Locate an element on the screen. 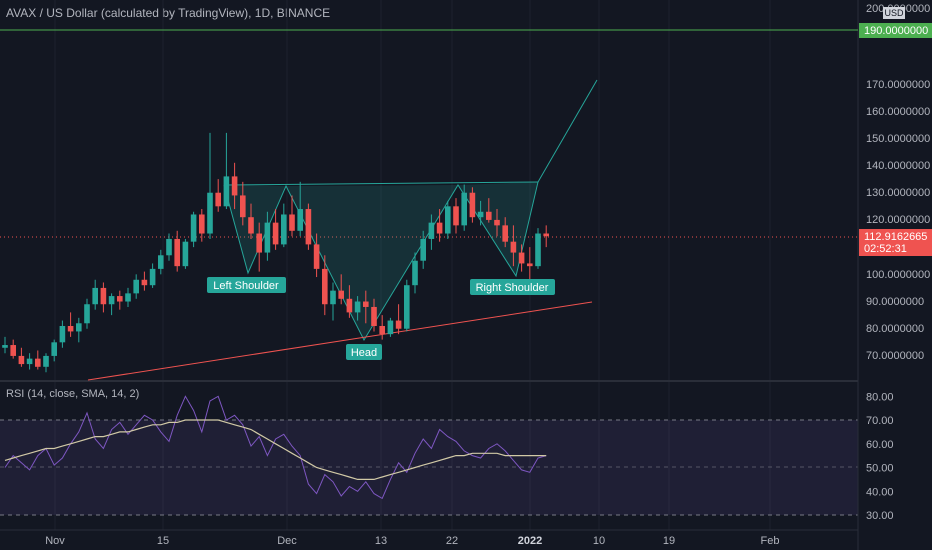  rsi-tick-label: 50.00 is located at coordinates (880, 469).